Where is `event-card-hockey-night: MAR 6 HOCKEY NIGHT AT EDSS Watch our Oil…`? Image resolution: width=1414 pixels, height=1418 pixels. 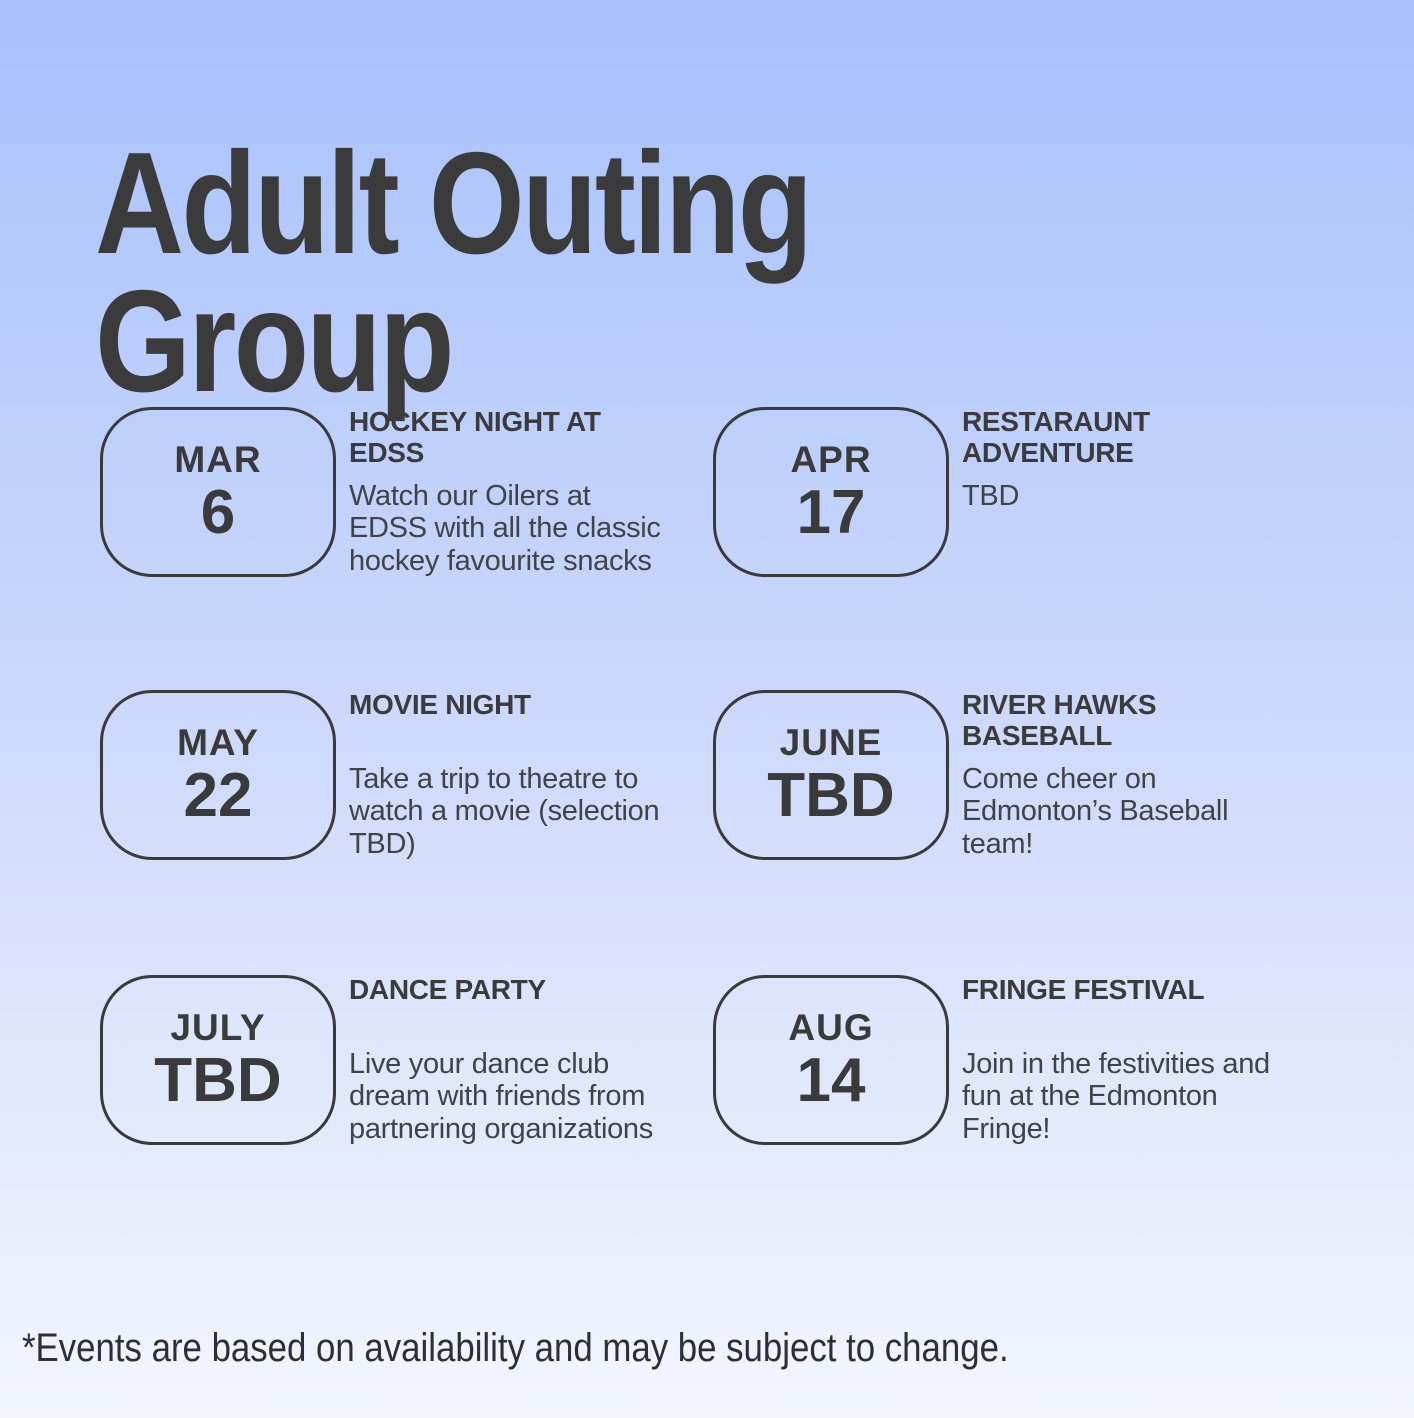
event-card-hockey-night: MAR 6 HOCKEY NIGHT AT EDSS Watch our Oil… is located at coordinates (384, 491).